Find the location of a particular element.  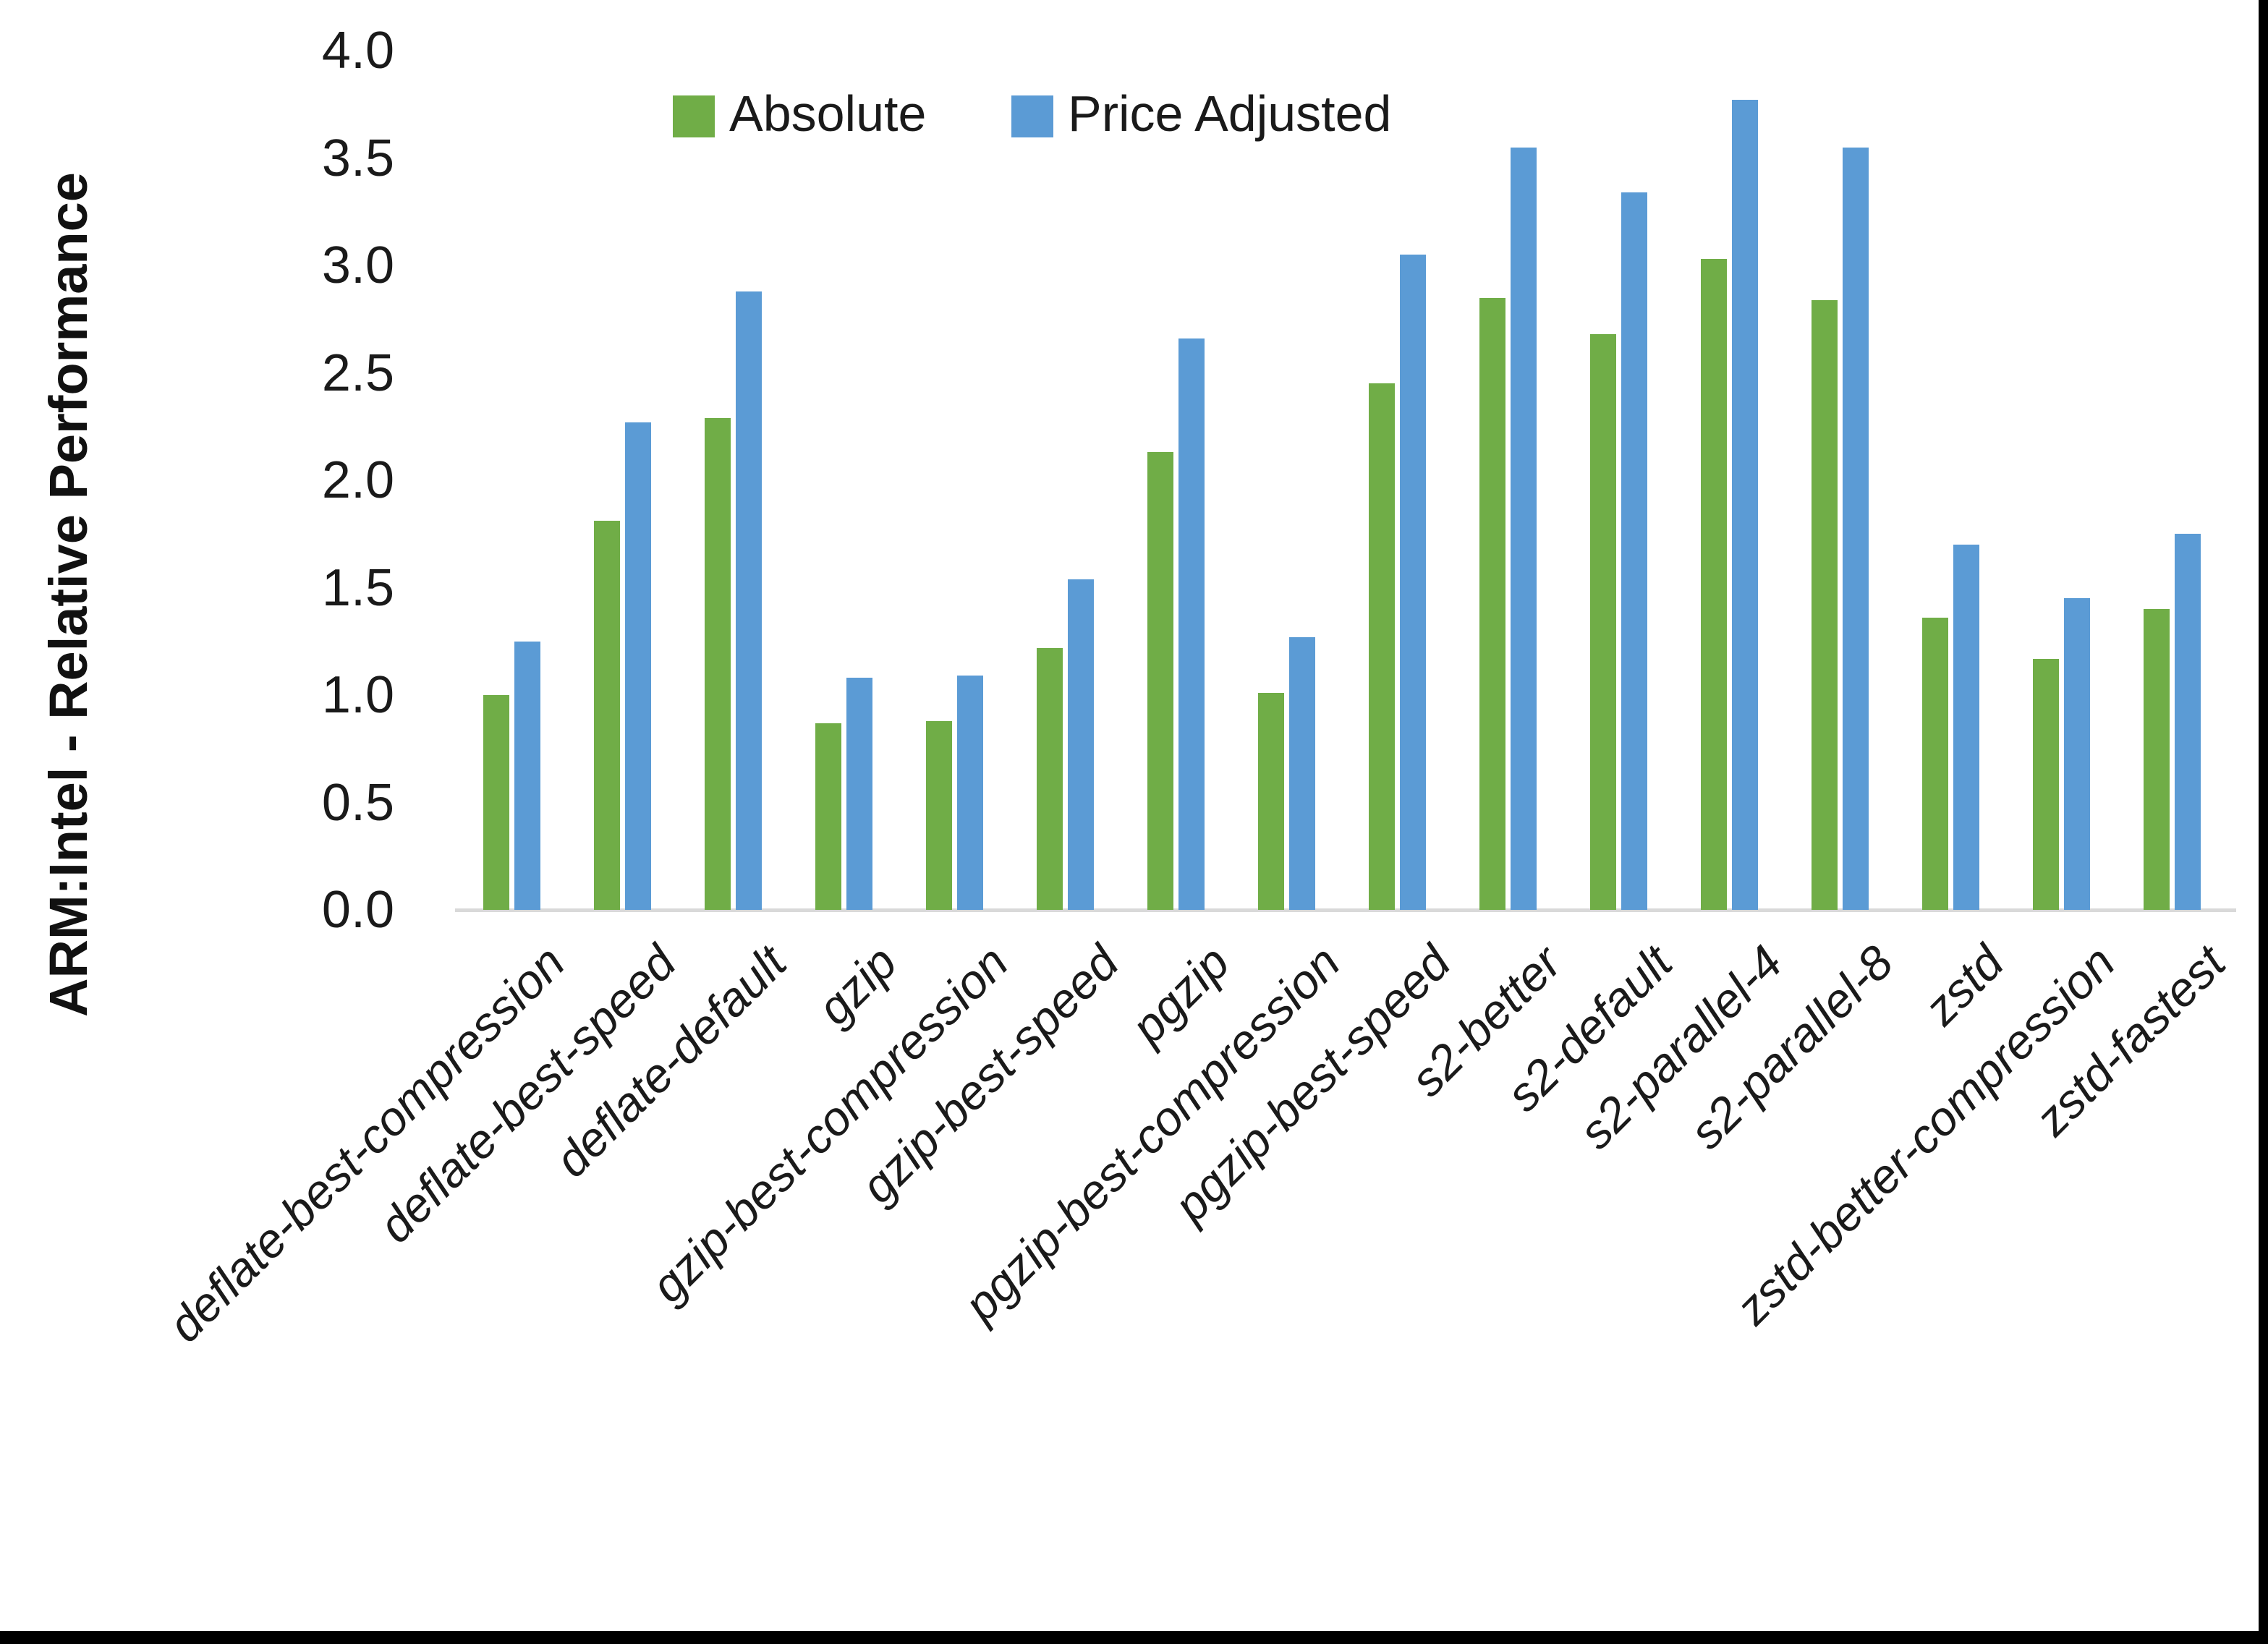

y-axis-title: ARM:Intel - Relative Performance is located at coordinates (68, 594).